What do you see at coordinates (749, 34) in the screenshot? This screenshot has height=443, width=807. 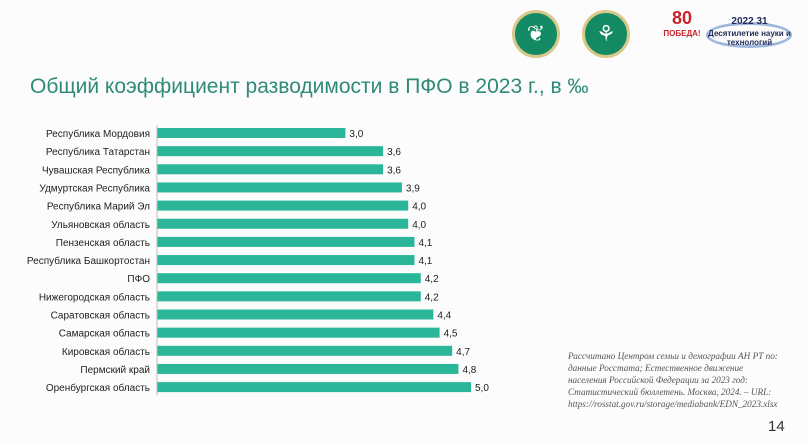 I see `decade-of-science-logo: 2022 31 Десятилетие науки и технологий` at bounding box center [749, 34].